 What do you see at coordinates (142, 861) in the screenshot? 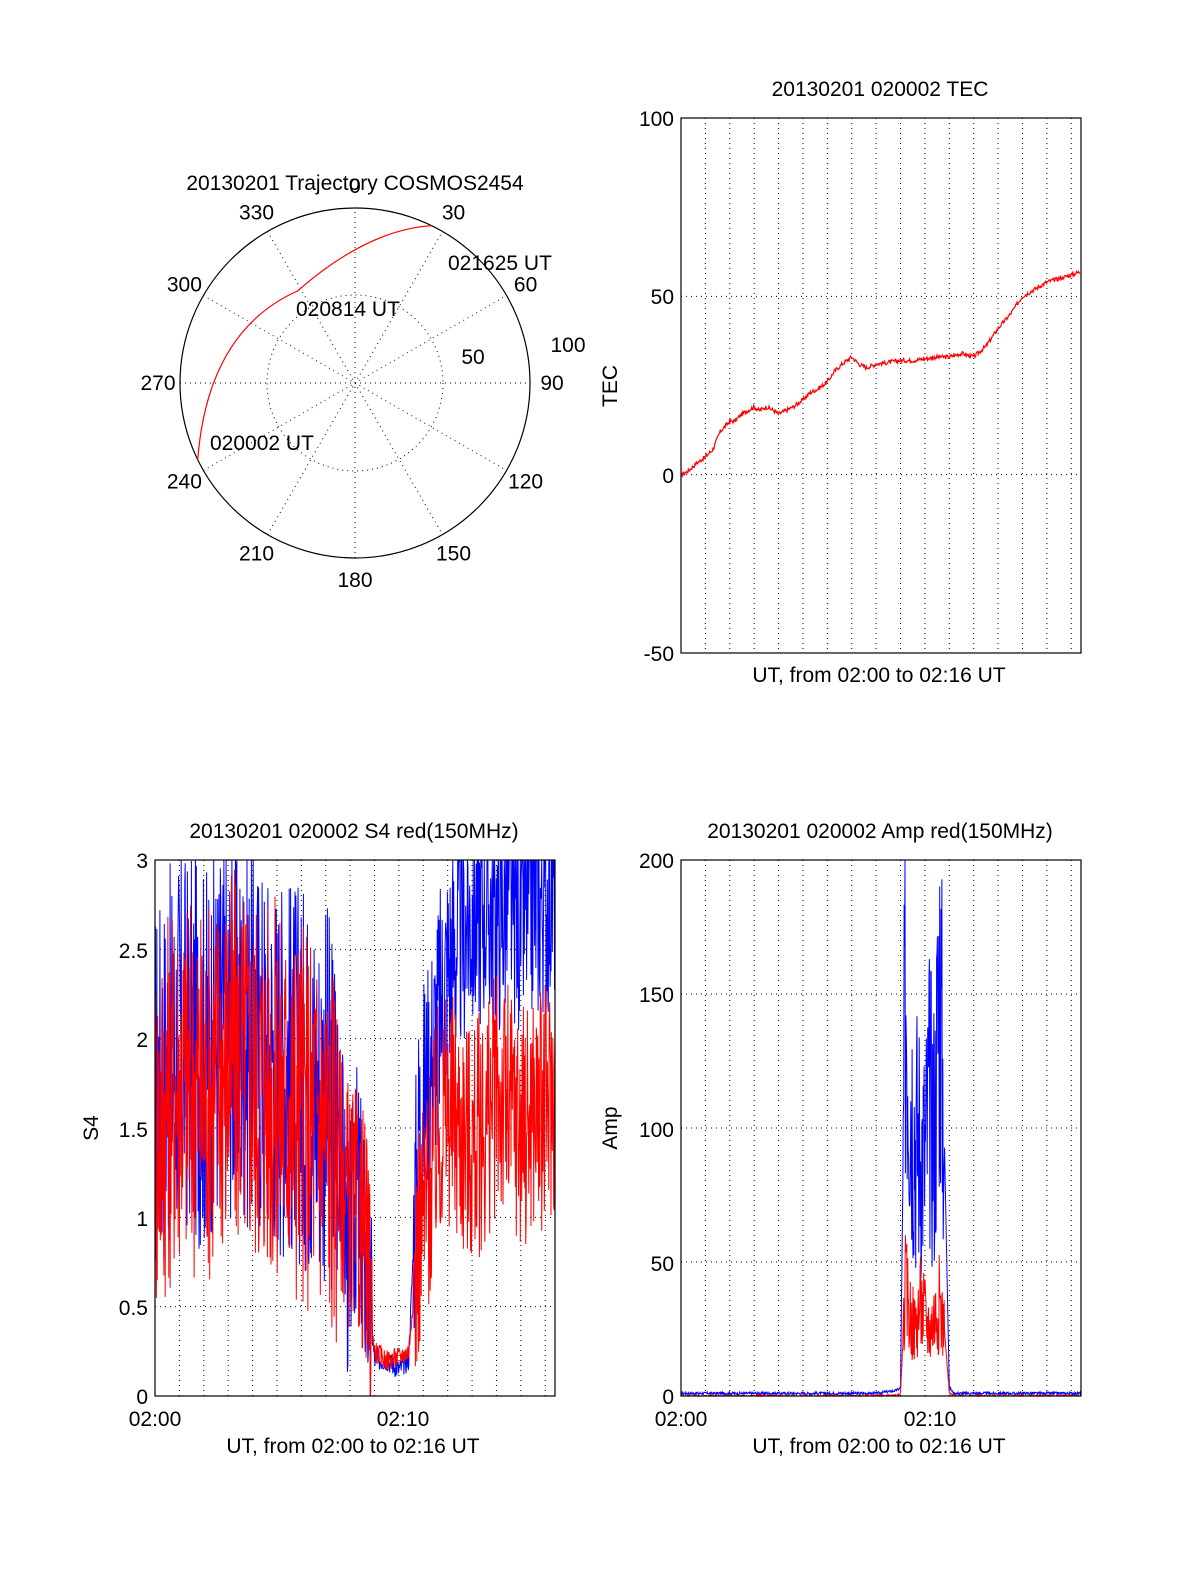
I see `s4-ytick-3: 3` at bounding box center [142, 861].